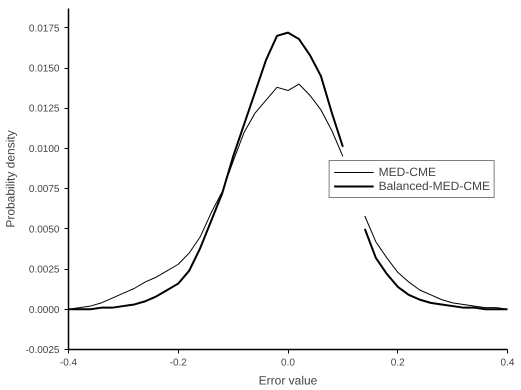 This screenshot has width=521, height=390. What do you see at coordinates (179, 363) in the screenshot?
I see `x-tick-label: -0.2` at bounding box center [179, 363].